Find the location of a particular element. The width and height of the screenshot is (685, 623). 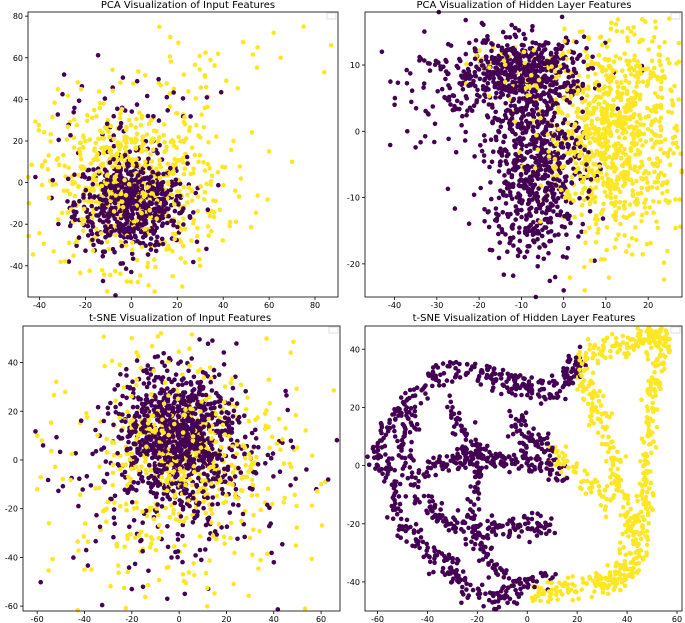

x-tick-label: -40 is located at coordinates (394, 305).